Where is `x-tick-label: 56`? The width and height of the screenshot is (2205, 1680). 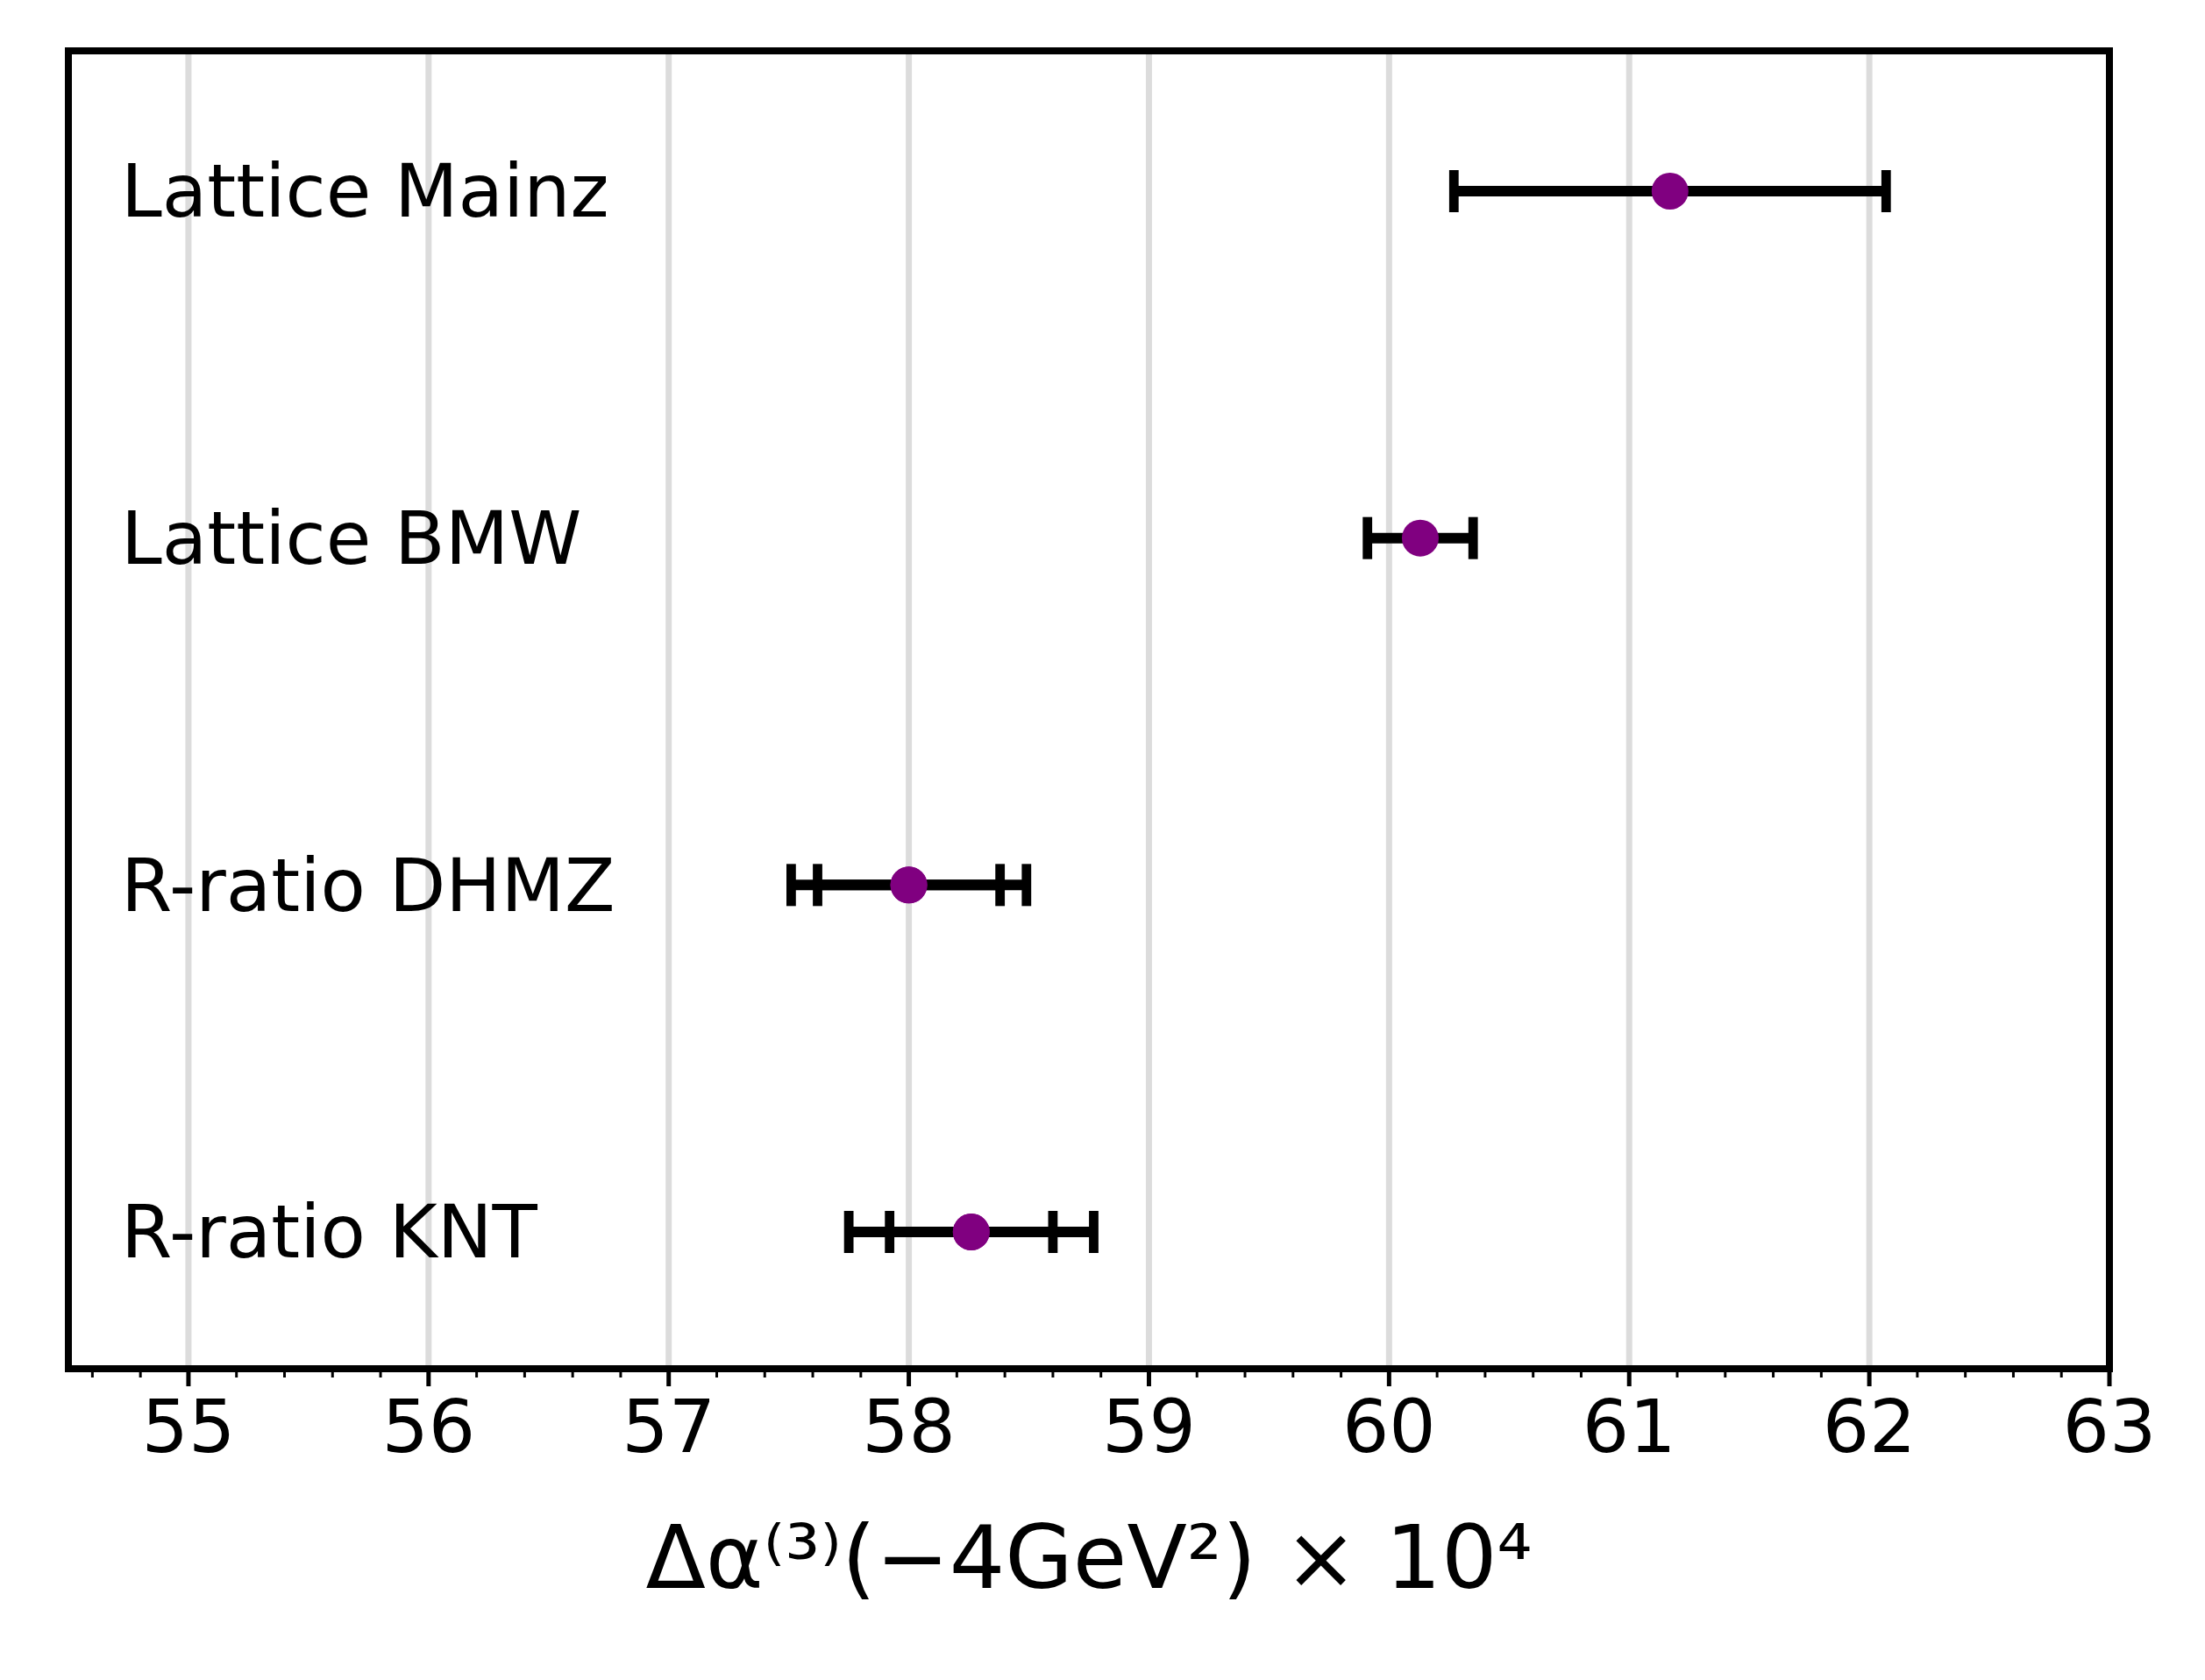
x-tick-label: 56 is located at coordinates (428, 1427).